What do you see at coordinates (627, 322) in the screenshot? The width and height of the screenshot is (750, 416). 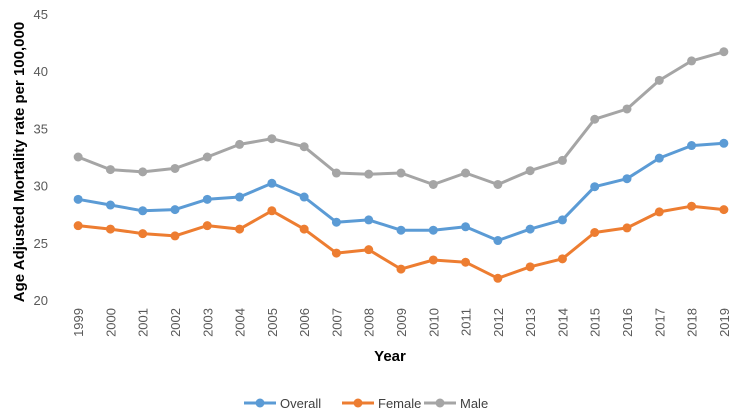 I see `x-tick-label: 2016` at bounding box center [627, 322].